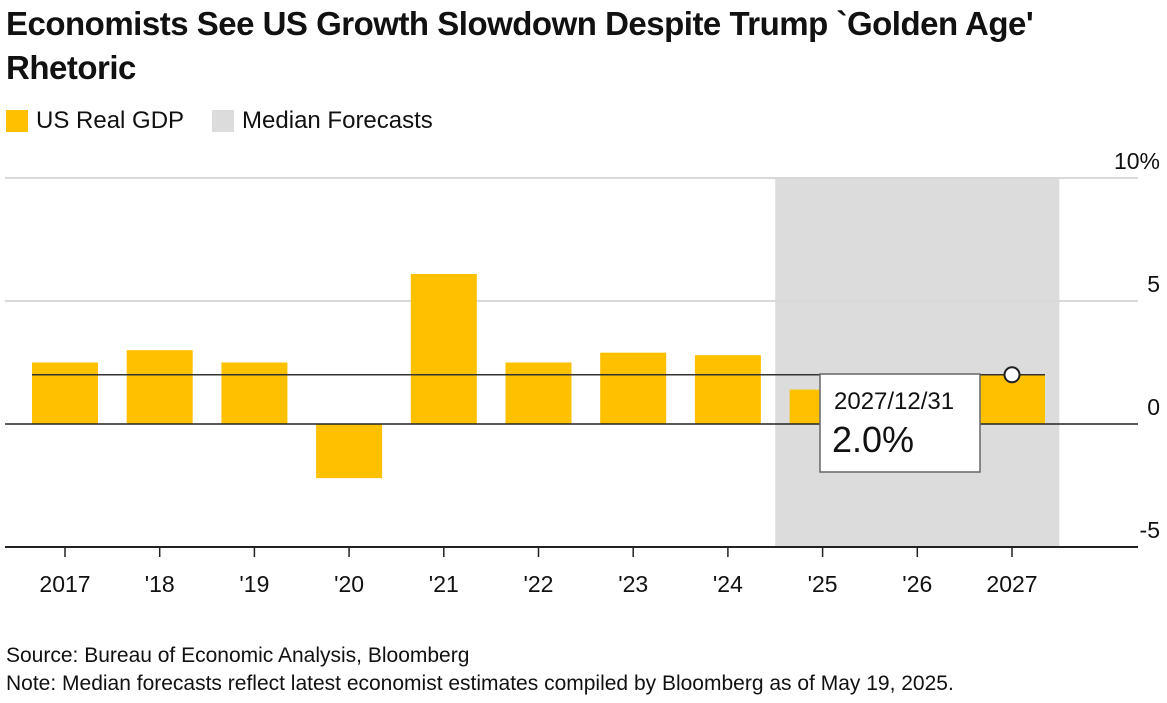 This screenshot has height=703, width=1167. Describe the element at coordinates (1153, 407) in the screenshot. I see `y-tick-label: 0` at that location.